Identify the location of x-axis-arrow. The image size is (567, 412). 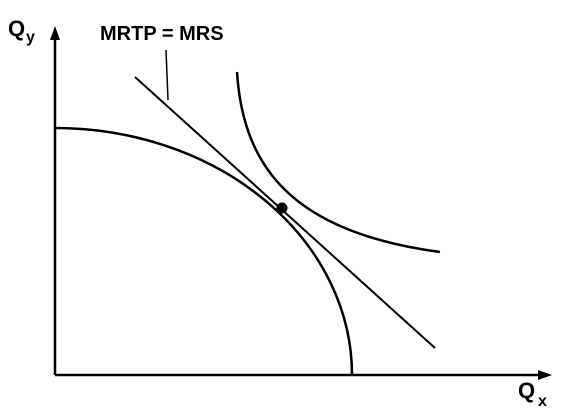
(545, 375).